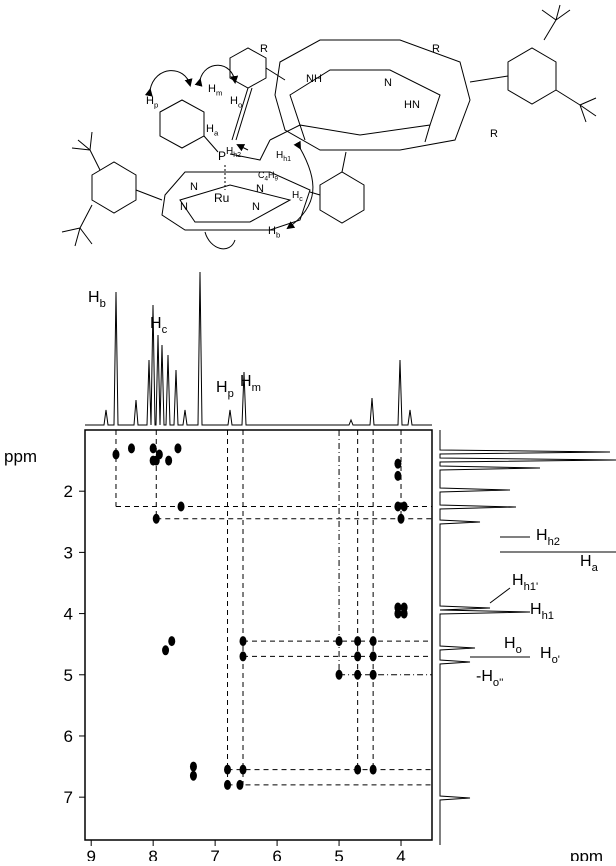 This screenshot has height=866, width=616. What do you see at coordinates (152, 854) in the screenshot?
I see `x-tick-label: 8` at bounding box center [152, 854].